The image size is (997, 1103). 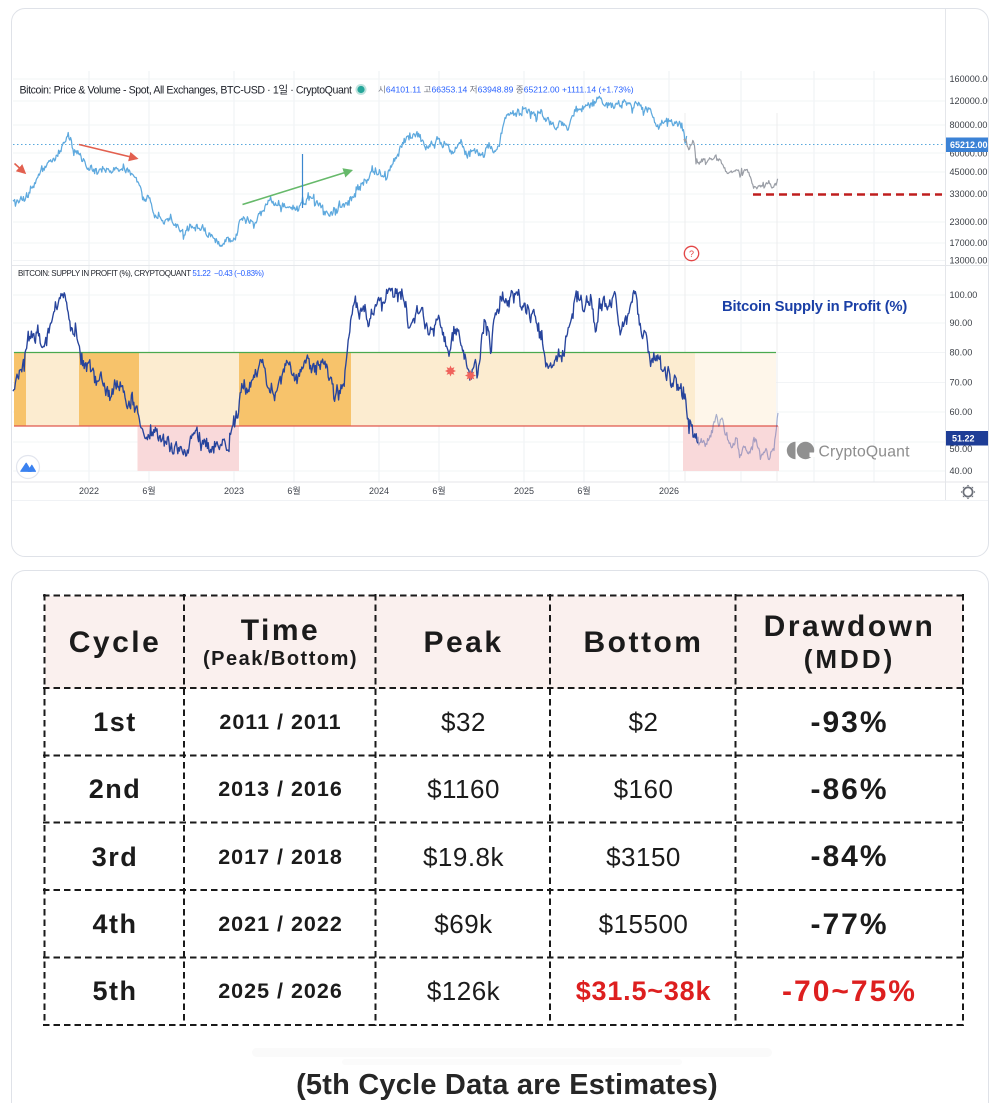 What do you see at coordinates (969, 261) in the screenshot?
I see `svg-text: 13000.00` at bounding box center [969, 261].